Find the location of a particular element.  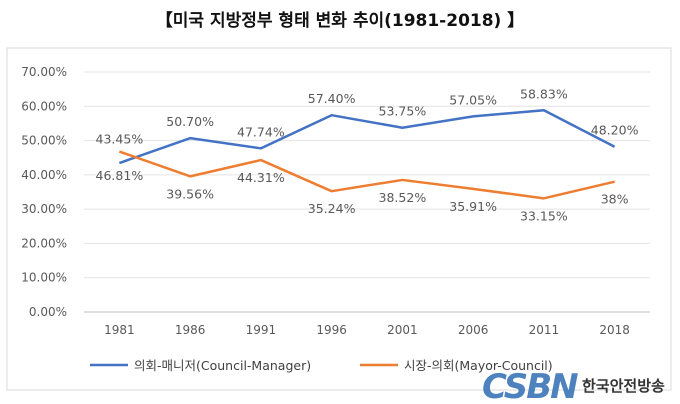

data-label: 43.45% is located at coordinates (120, 139).